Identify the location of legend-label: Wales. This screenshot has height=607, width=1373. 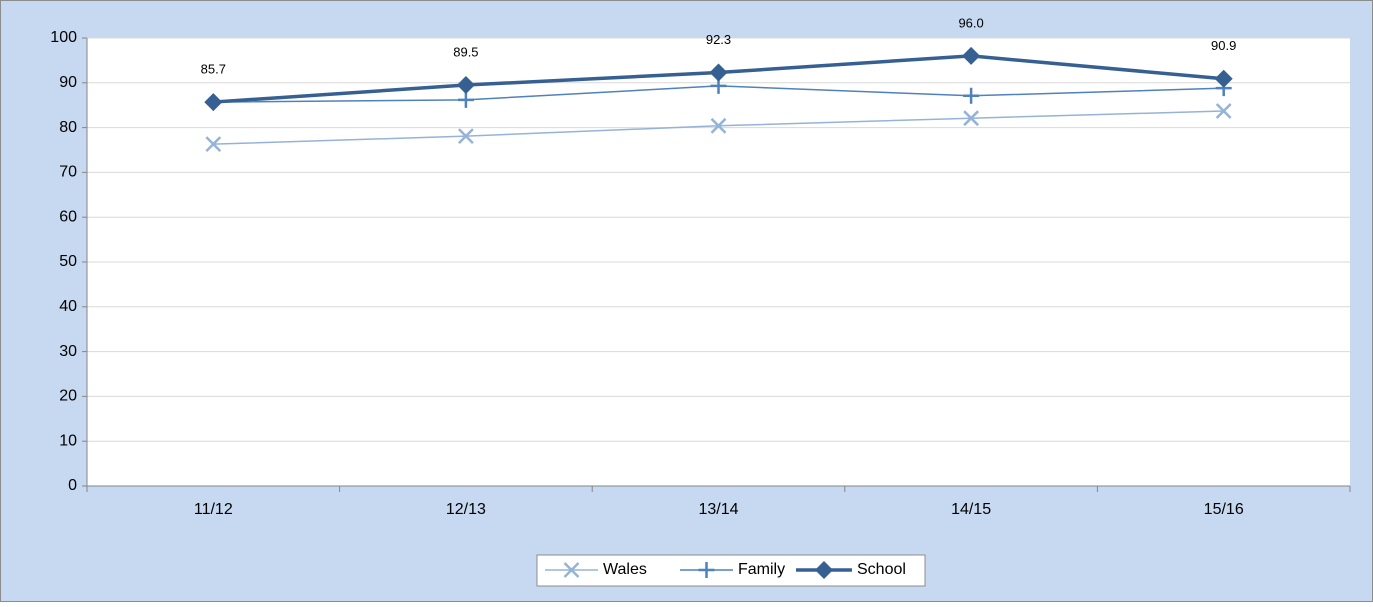
(625, 569).